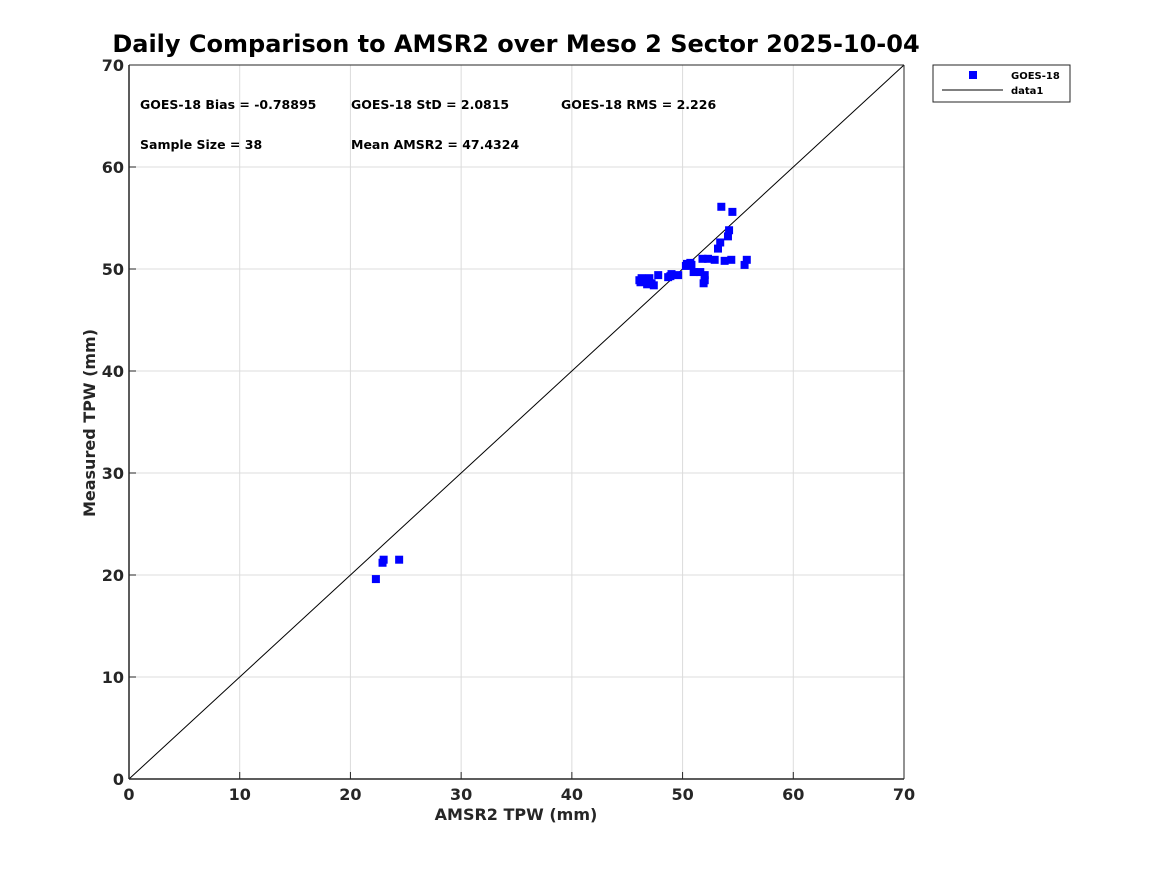 The width and height of the screenshot is (1167, 875). Describe the element at coordinates (461, 794) in the screenshot. I see `x-tick-label: 30` at that location.